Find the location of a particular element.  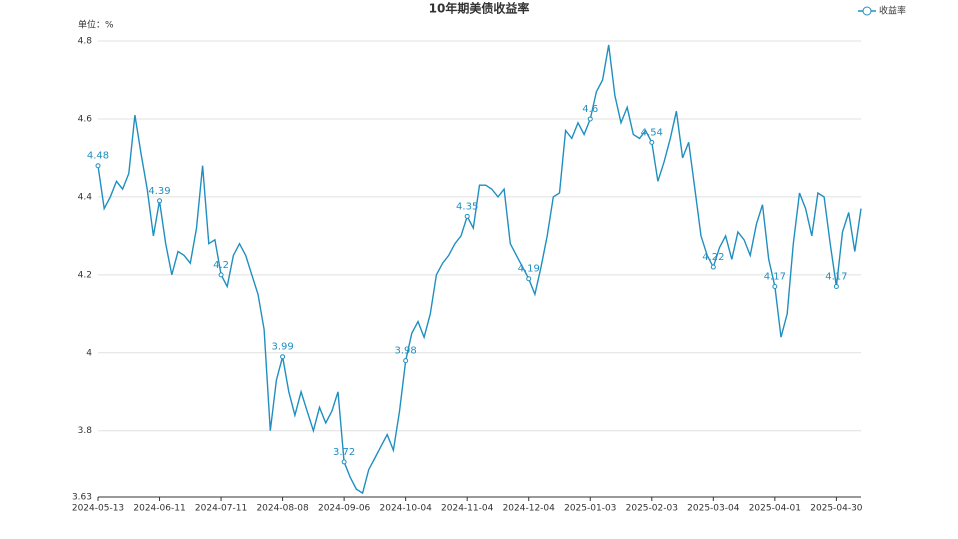

x-tick-label: 2025-04-30 is located at coordinates (836, 509).